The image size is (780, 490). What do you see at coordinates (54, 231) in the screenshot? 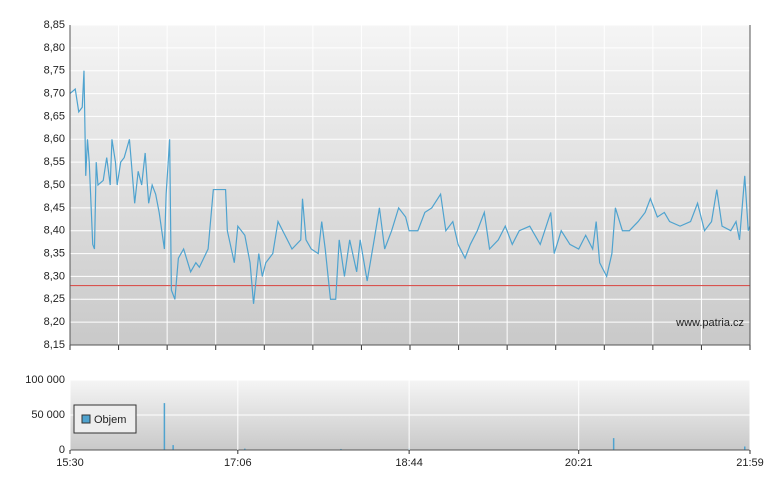
I see `y-tick-label: 8,40` at bounding box center [54, 231].